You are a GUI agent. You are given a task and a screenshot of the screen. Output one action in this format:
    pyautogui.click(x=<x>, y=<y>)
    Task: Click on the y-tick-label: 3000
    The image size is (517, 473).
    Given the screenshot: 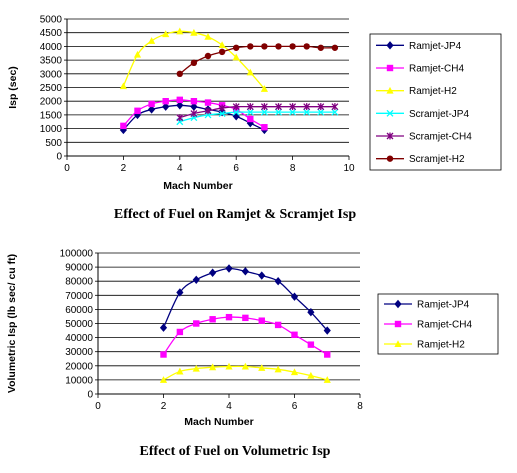 What is the action you would take?
    pyautogui.click(x=51, y=74)
    